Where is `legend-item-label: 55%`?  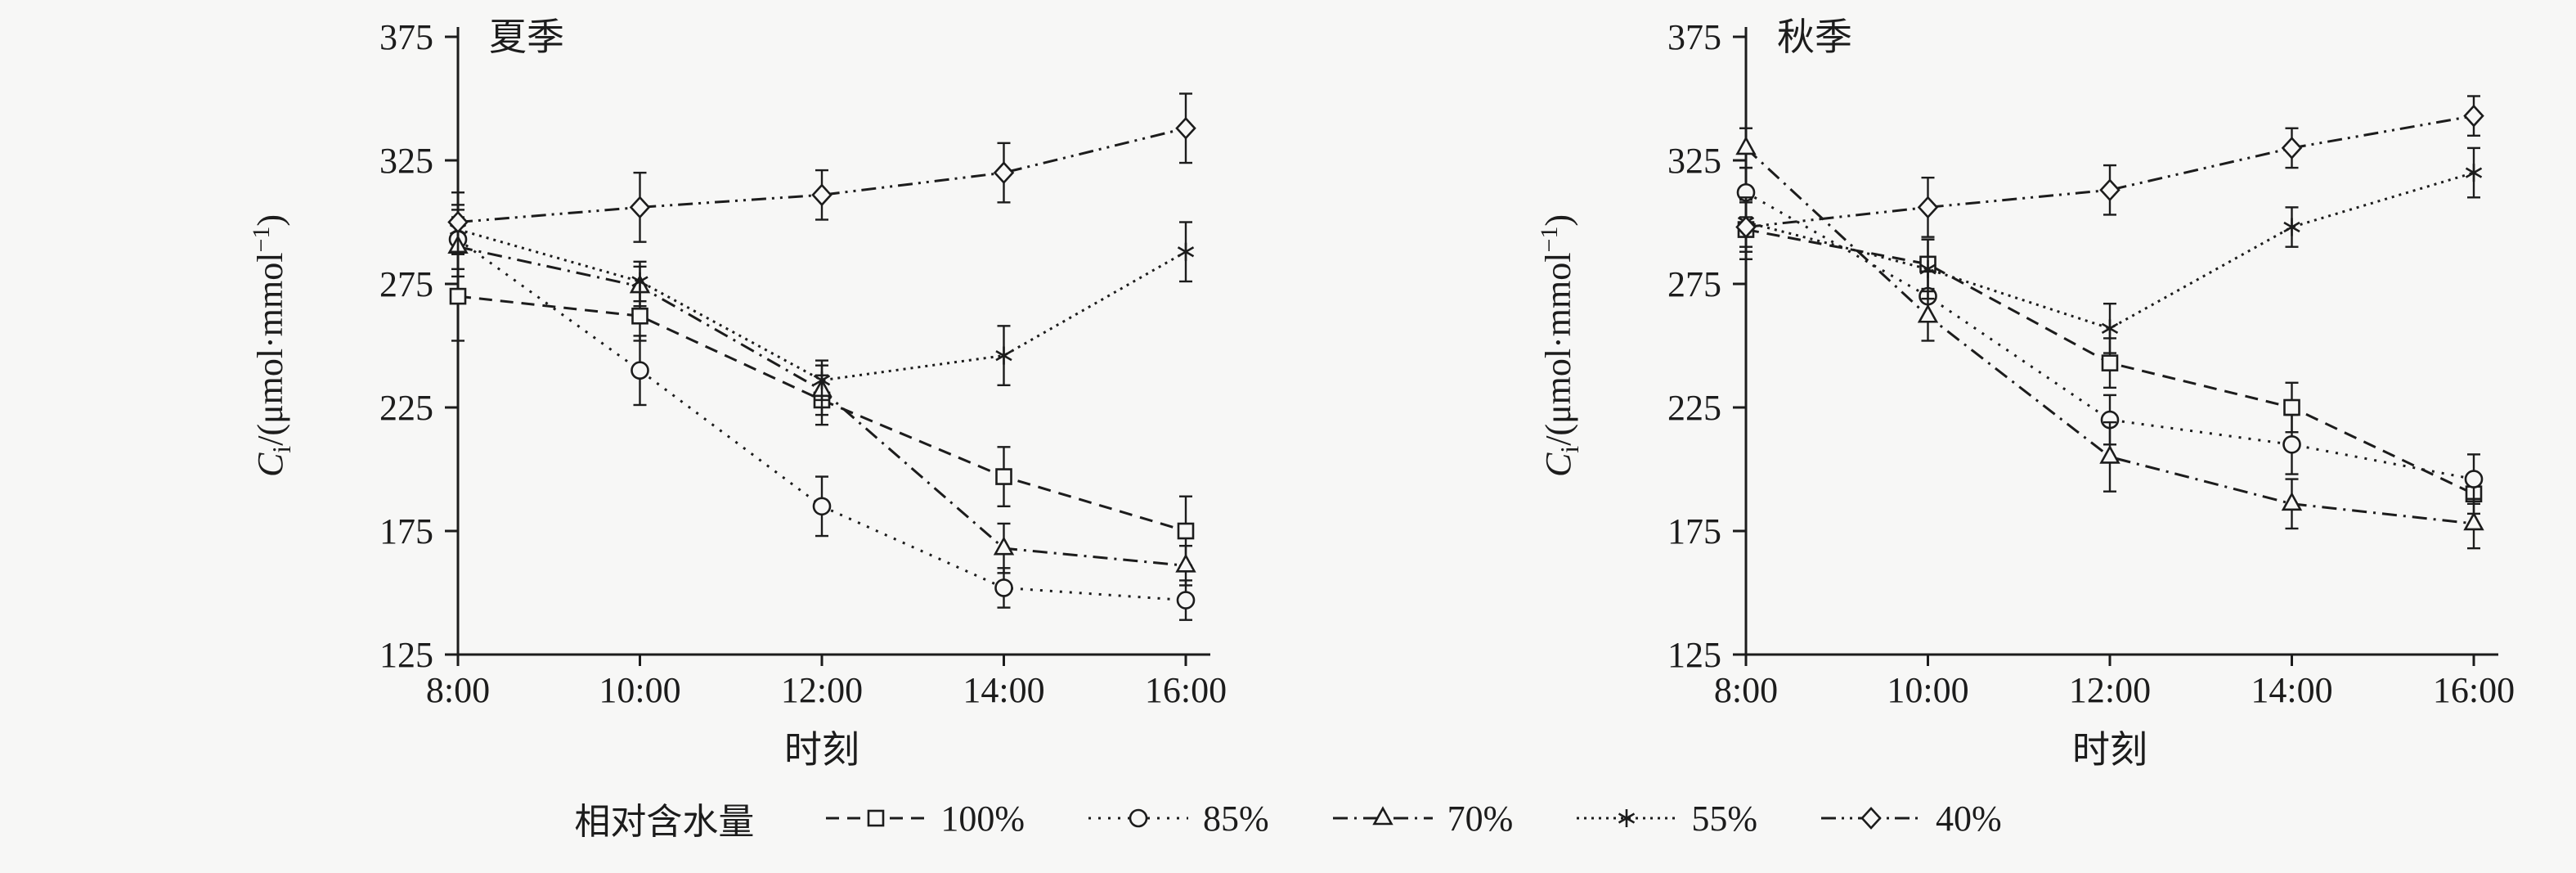 legend-item-label: 55% is located at coordinates (1724, 819).